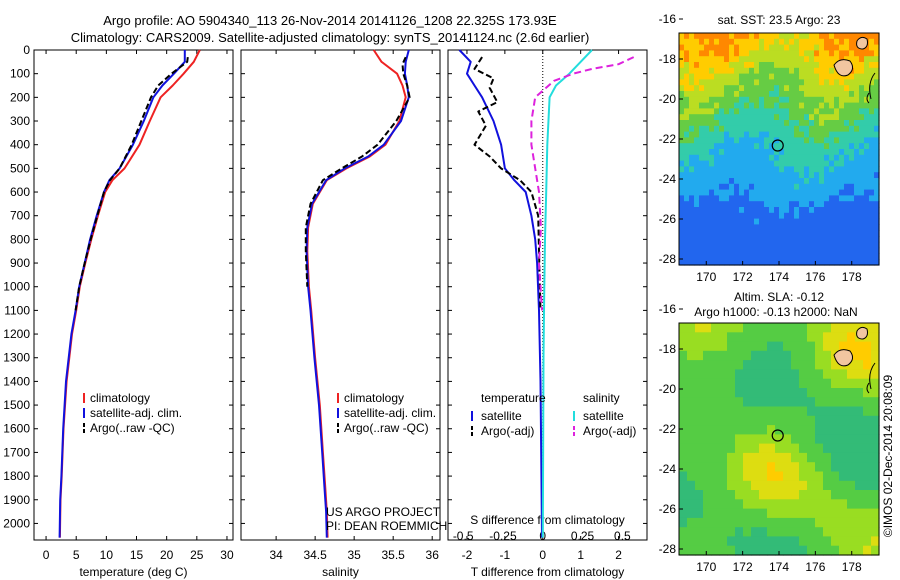 The width and height of the screenshot is (900, 580). What do you see at coordinates (17, 310) in the screenshot?
I see `depth-tick-label: 1100` at bounding box center [17, 310].